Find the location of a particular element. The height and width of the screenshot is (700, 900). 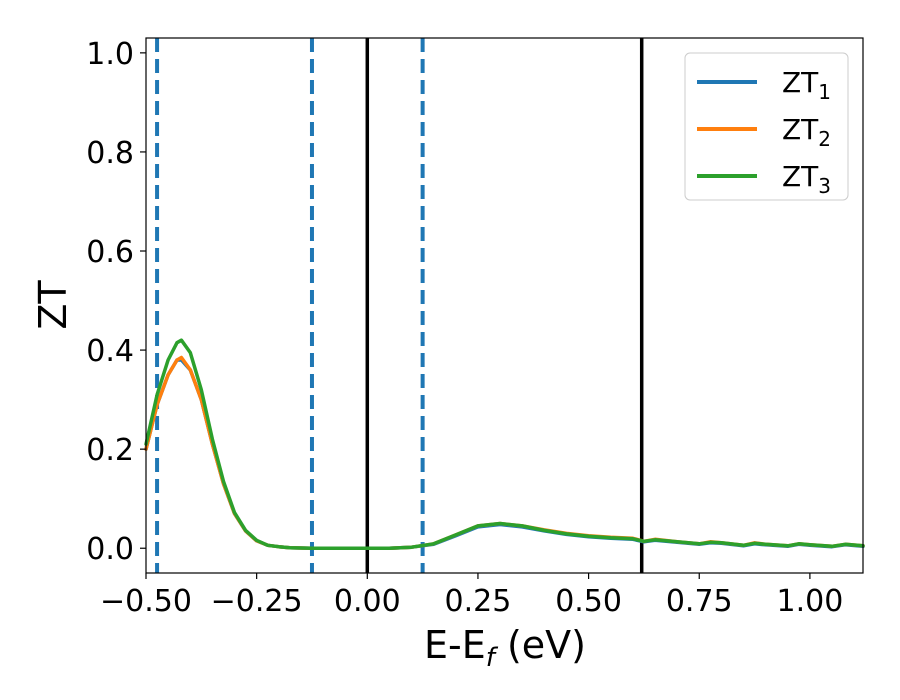

y-tick-label: 0.6 is located at coordinates (110, 252).